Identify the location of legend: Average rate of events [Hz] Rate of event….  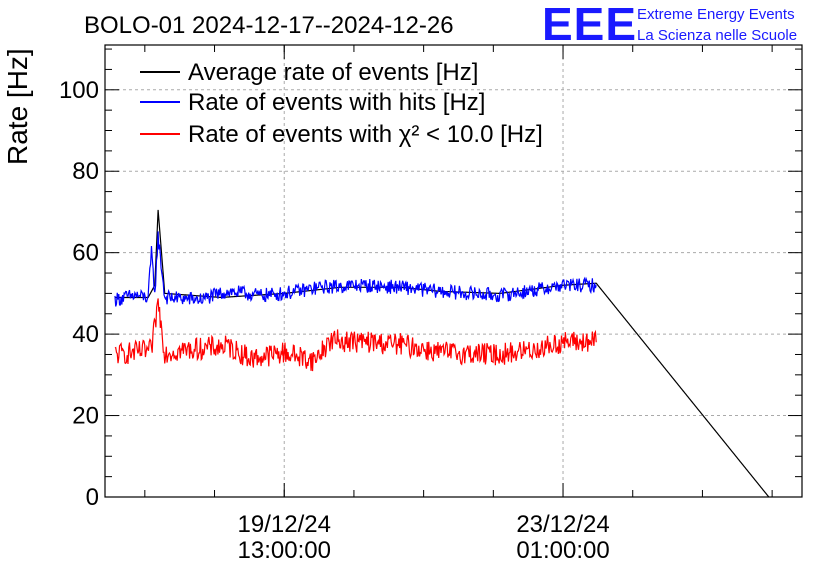
(341, 103).